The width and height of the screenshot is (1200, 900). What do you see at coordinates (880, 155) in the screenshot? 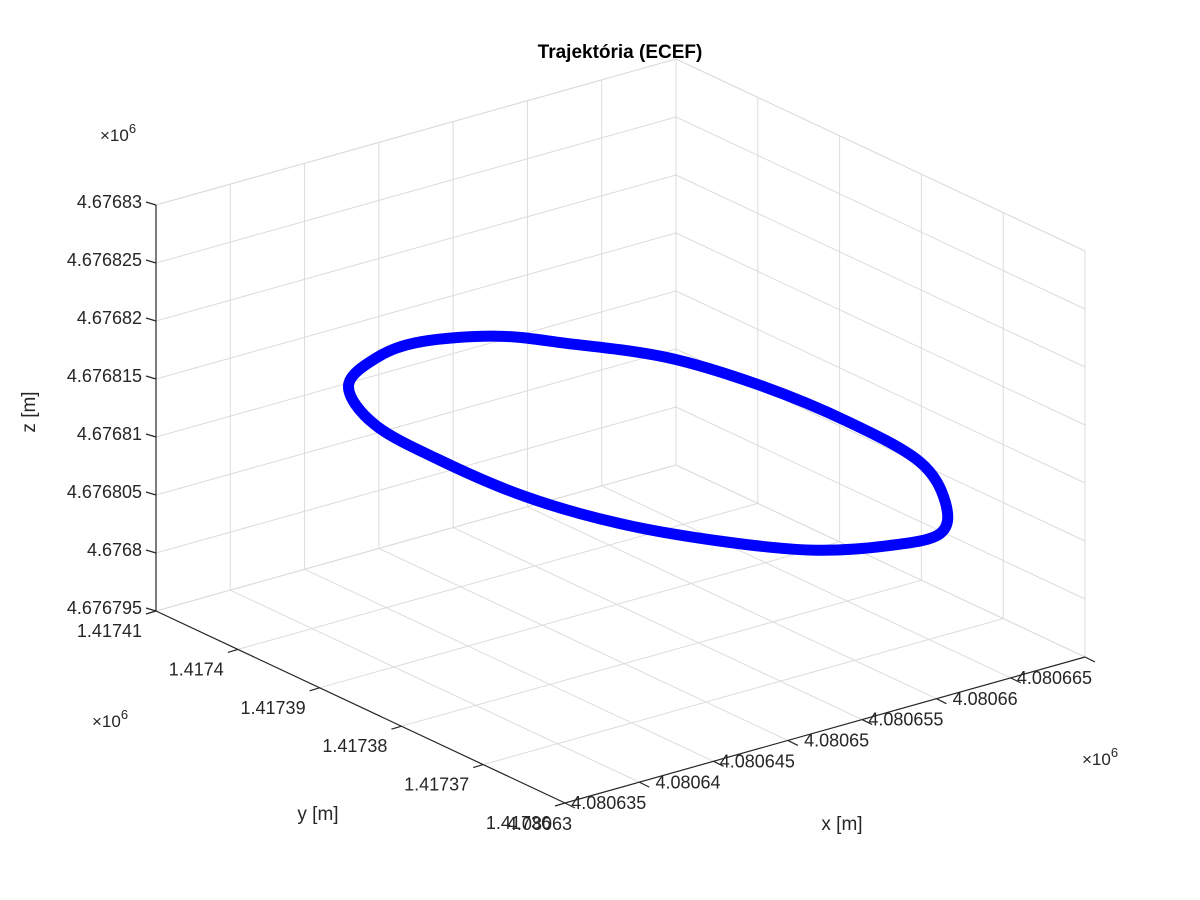
I see `box-top-back-y` at bounding box center [880, 155].